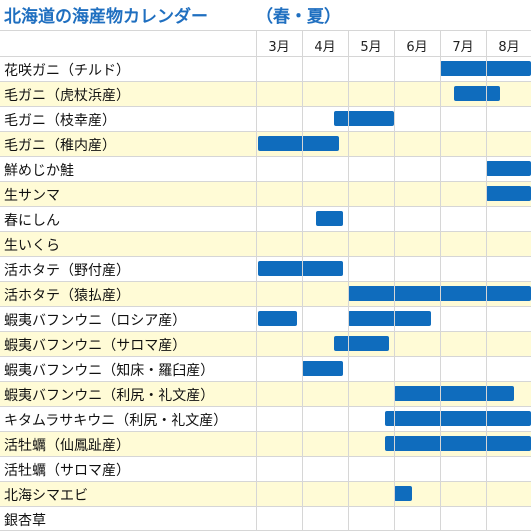 Image resolution: width=531 pixels, height=531 pixels. I want to click on chart-title: 北海道の海産物カレンダー, so click(106, 17).